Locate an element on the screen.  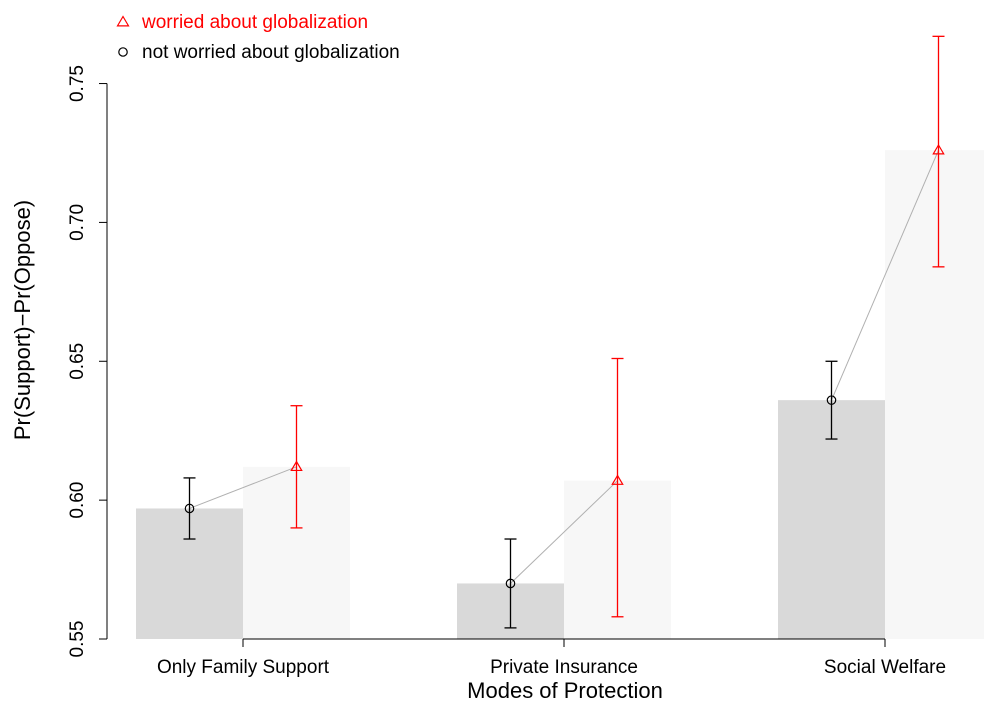
x-tick-label: Only Family Support is located at coordinates (243, 667).